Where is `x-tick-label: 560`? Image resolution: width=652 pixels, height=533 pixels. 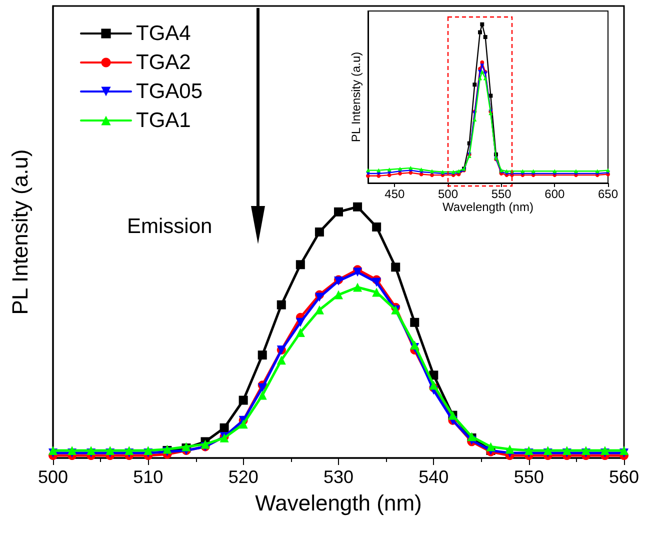 x-tick-label: 560 is located at coordinates (624, 477).